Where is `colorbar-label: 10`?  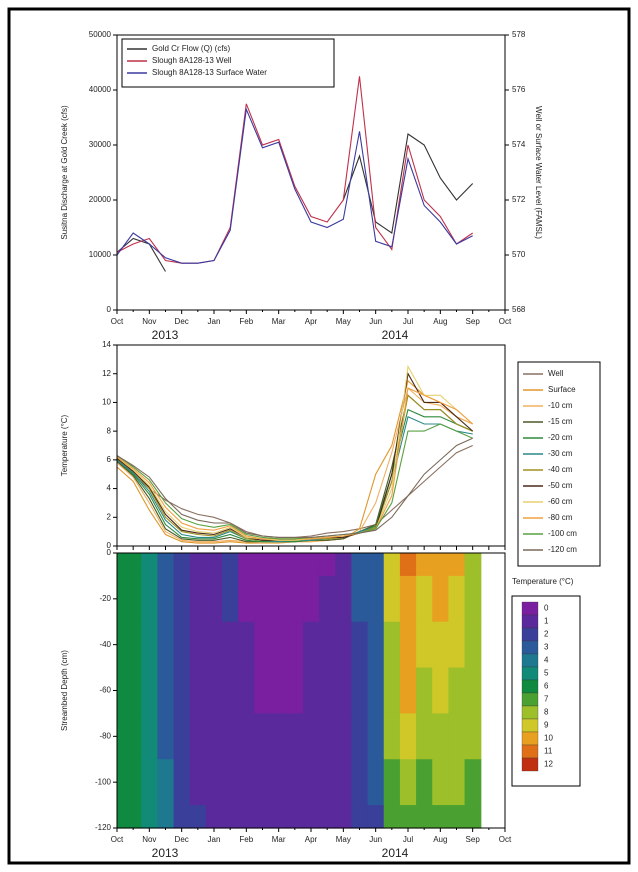 colorbar-label: 10 is located at coordinates (548, 738).